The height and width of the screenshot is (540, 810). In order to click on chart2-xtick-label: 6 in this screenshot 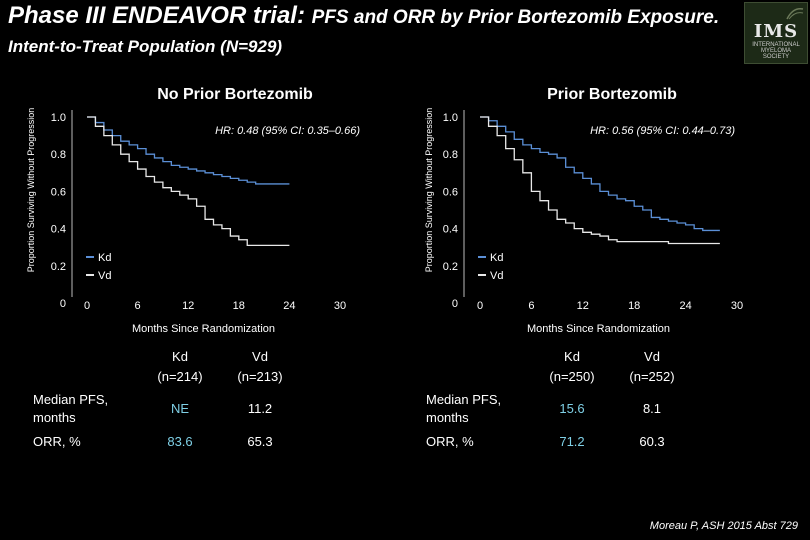, I will do `click(531, 306)`.